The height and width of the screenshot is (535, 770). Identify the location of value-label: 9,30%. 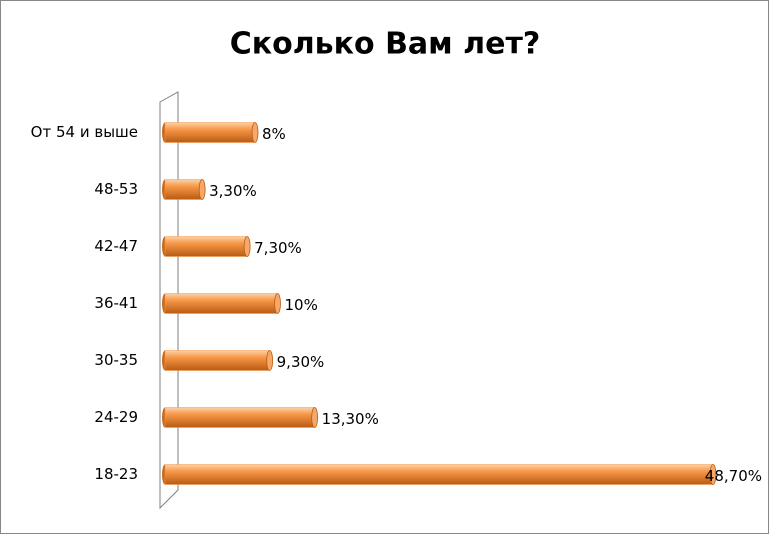
(301, 362).